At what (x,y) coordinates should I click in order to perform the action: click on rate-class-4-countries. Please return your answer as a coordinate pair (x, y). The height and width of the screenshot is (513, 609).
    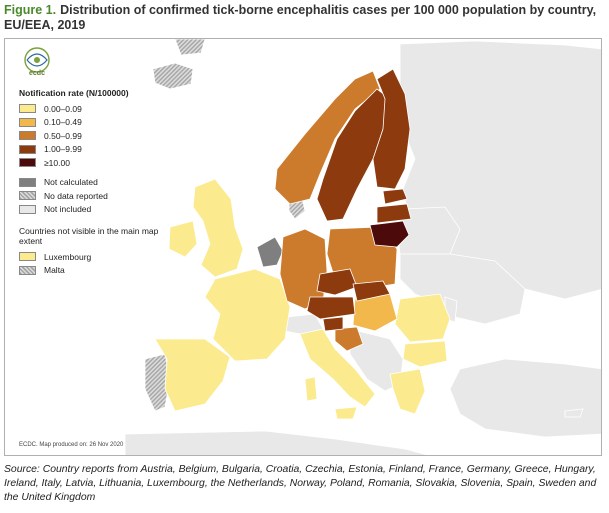
    Looking at the image, I should click on (359, 200).